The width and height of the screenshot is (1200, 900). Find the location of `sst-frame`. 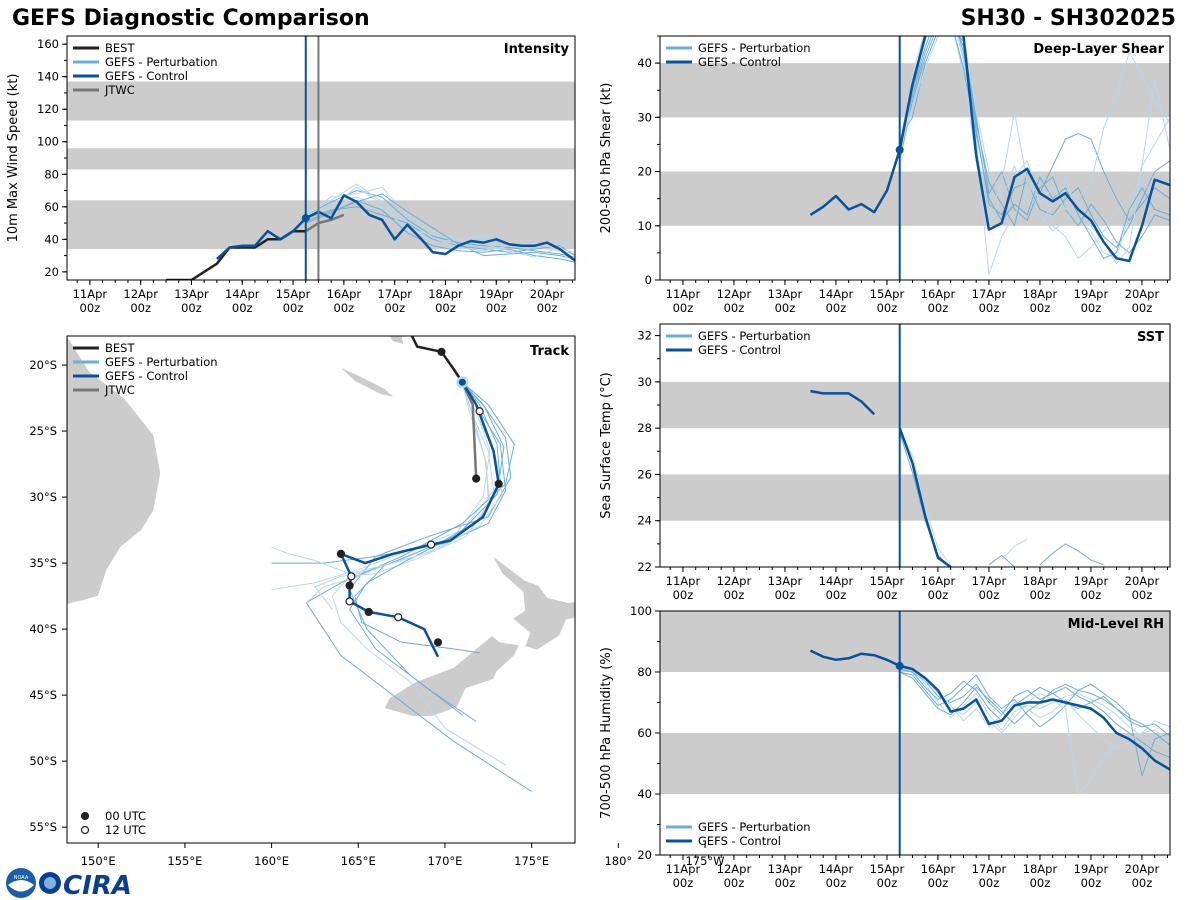

sst-frame is located at coordinates (915, 445).